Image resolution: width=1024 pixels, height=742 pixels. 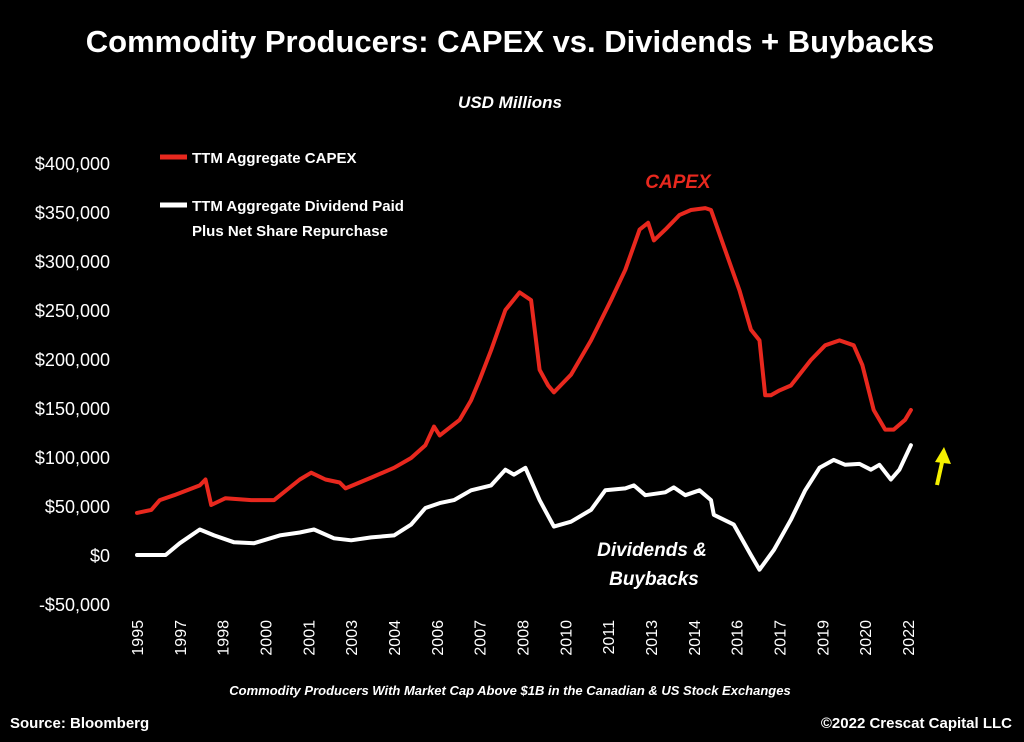 I want to click on x-tick-label: 2003, so click(x=352, y=638).